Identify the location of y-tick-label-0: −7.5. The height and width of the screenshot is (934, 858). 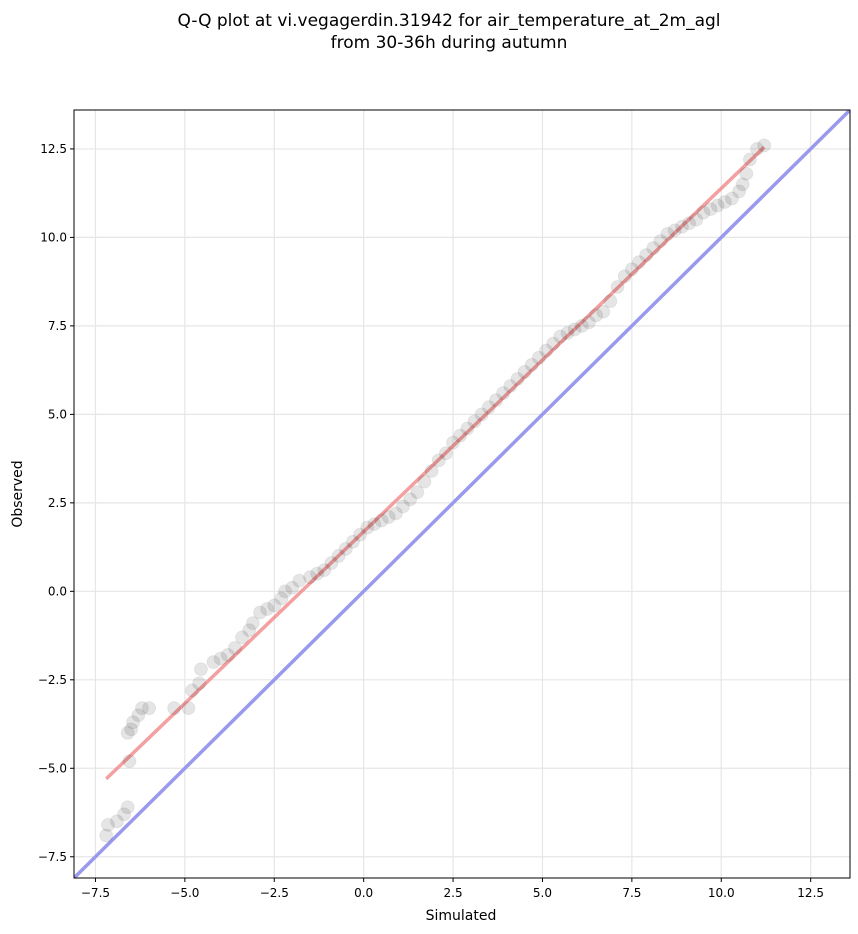
(52, 857).